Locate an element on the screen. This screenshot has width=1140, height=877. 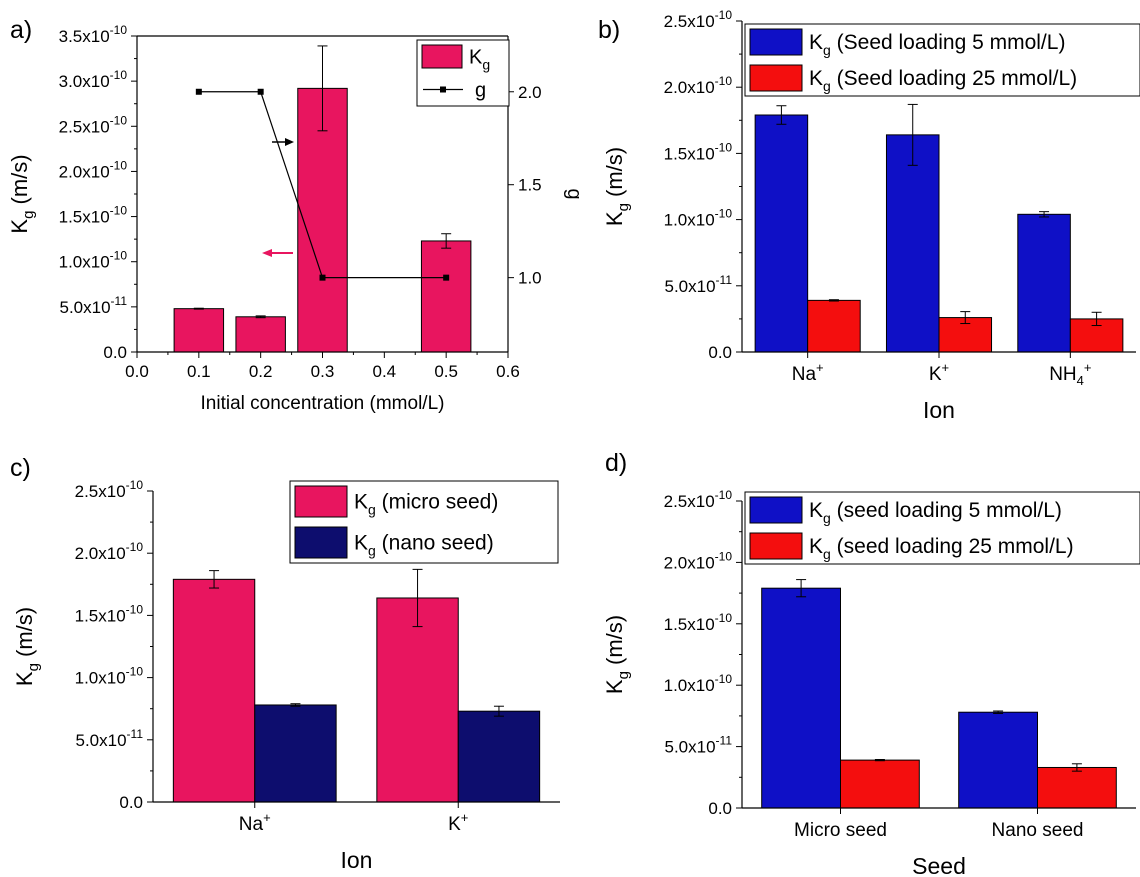
y2-tick-label: 1.5 is located at coordinates (530, 185).